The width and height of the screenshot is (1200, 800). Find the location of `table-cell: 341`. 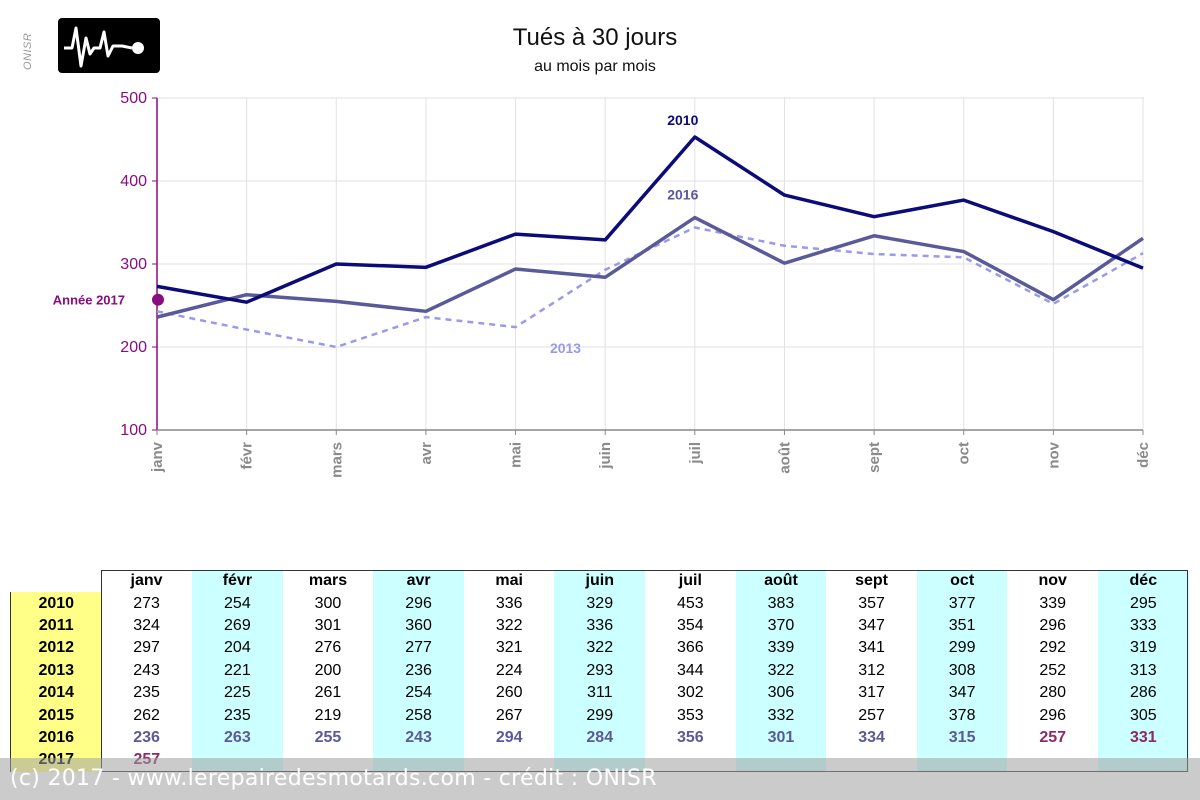

table-cell: 341 is located at coordinates (871, 648).